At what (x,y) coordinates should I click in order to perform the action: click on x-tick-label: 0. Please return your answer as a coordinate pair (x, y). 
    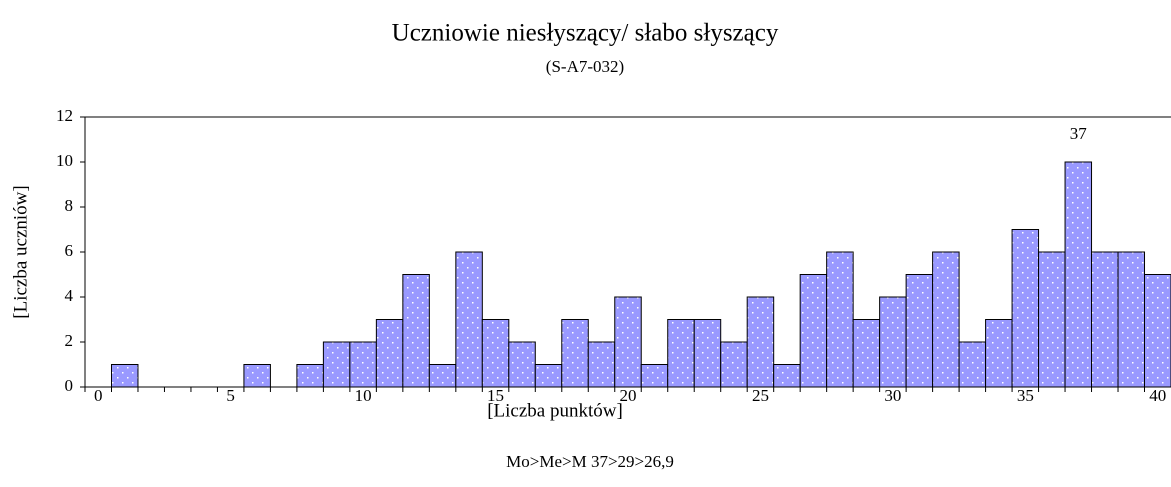
    Looking at the image, I should click on (98, 395).